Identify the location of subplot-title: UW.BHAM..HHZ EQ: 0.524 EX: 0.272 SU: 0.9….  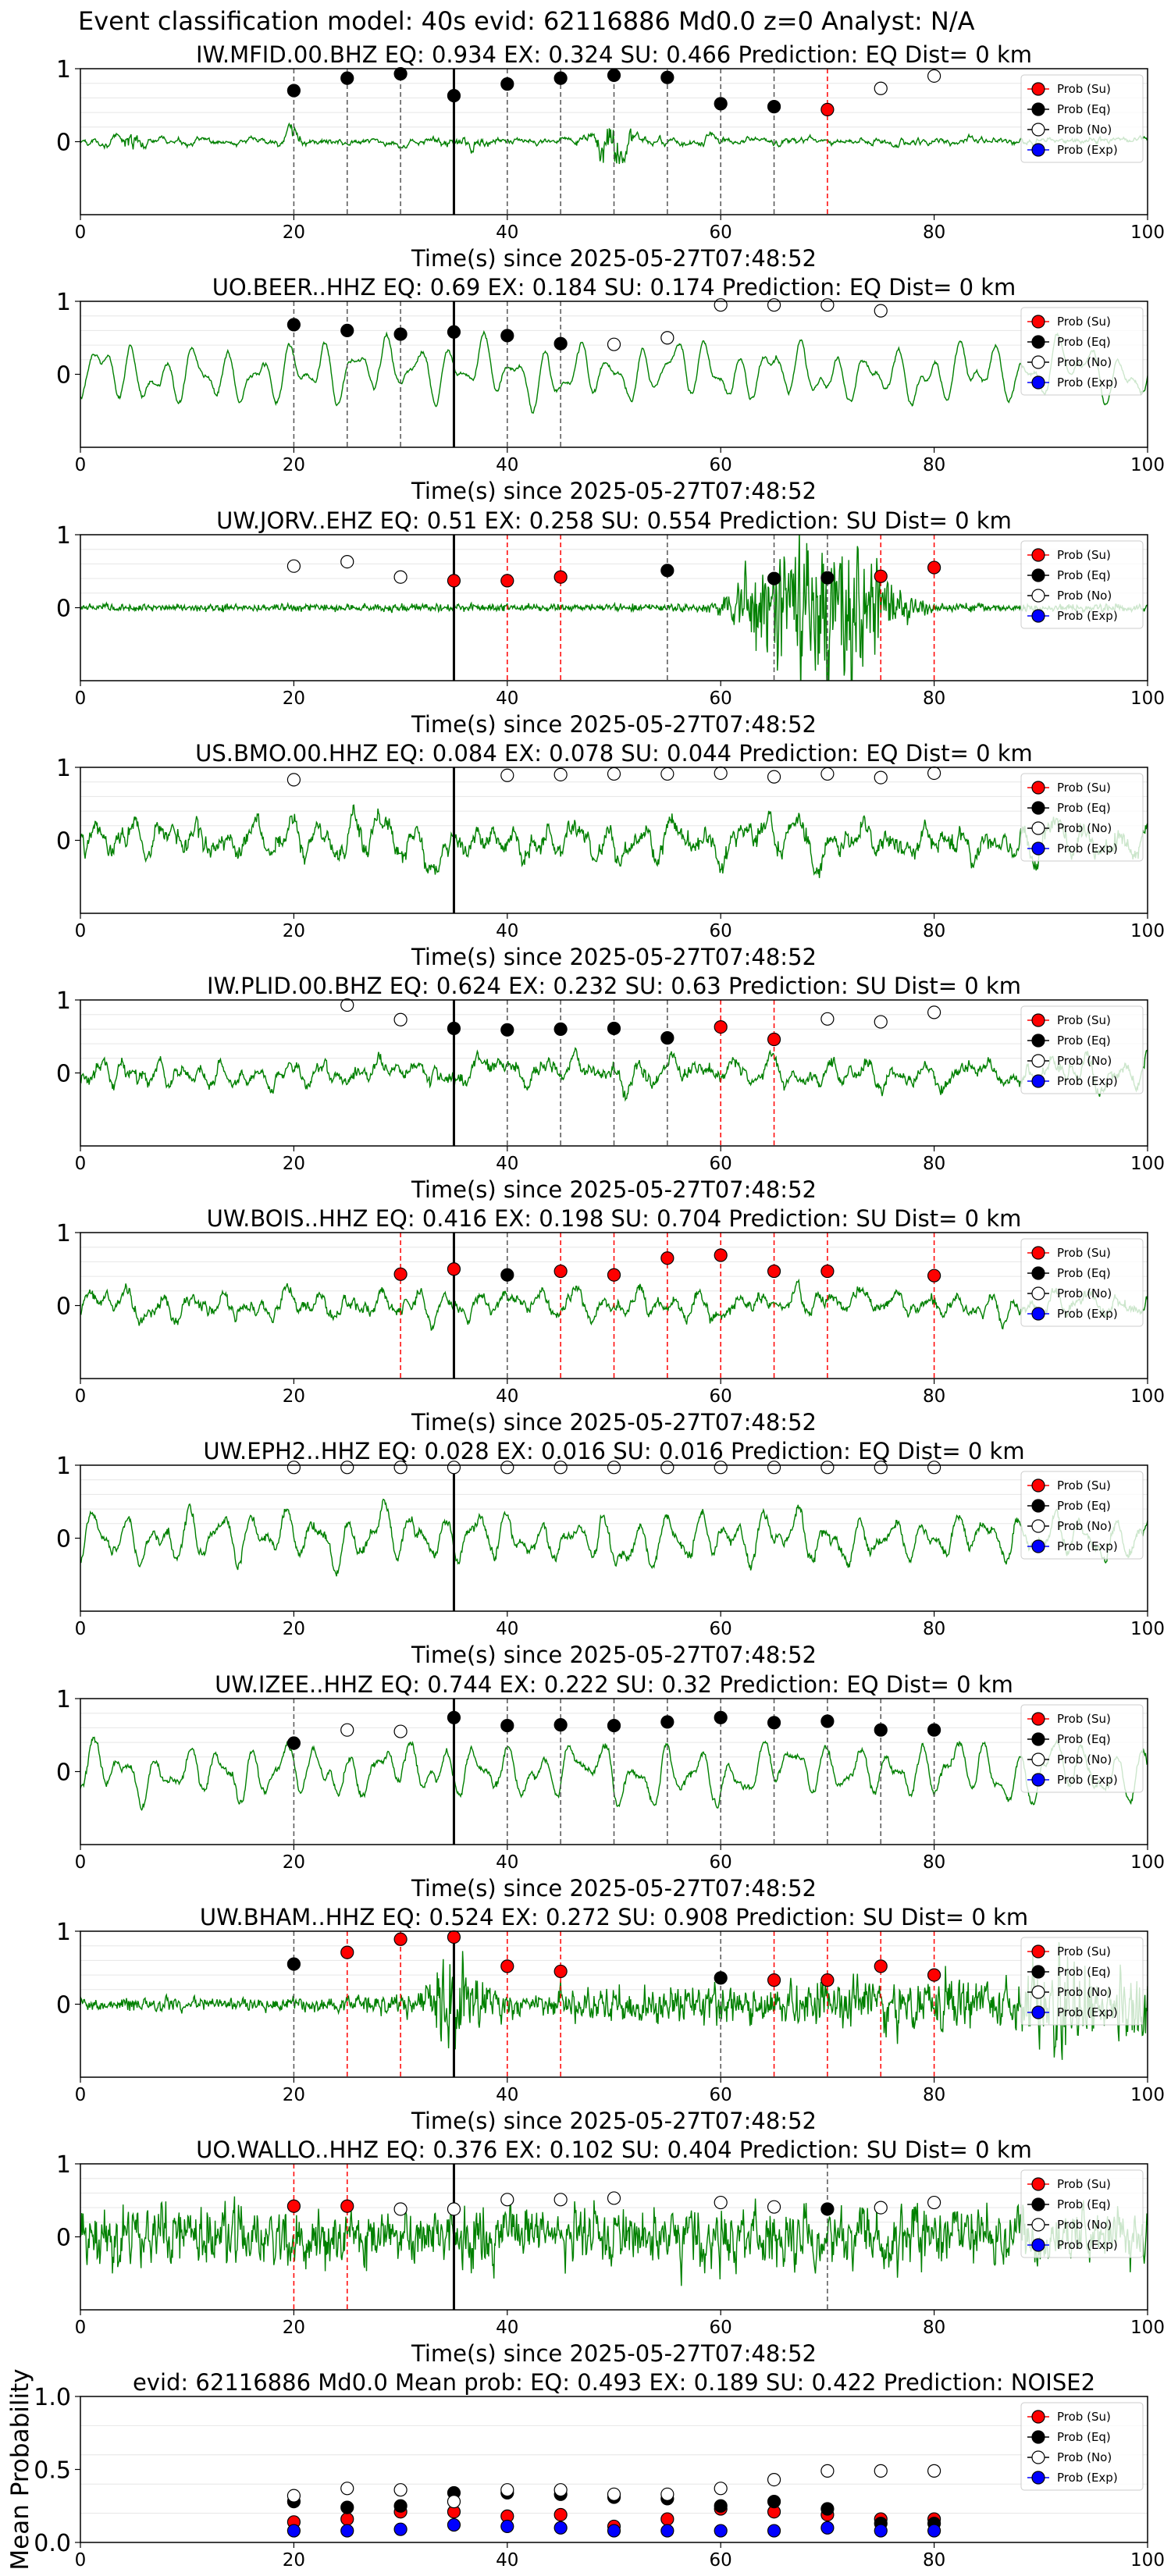
(614, 1917).